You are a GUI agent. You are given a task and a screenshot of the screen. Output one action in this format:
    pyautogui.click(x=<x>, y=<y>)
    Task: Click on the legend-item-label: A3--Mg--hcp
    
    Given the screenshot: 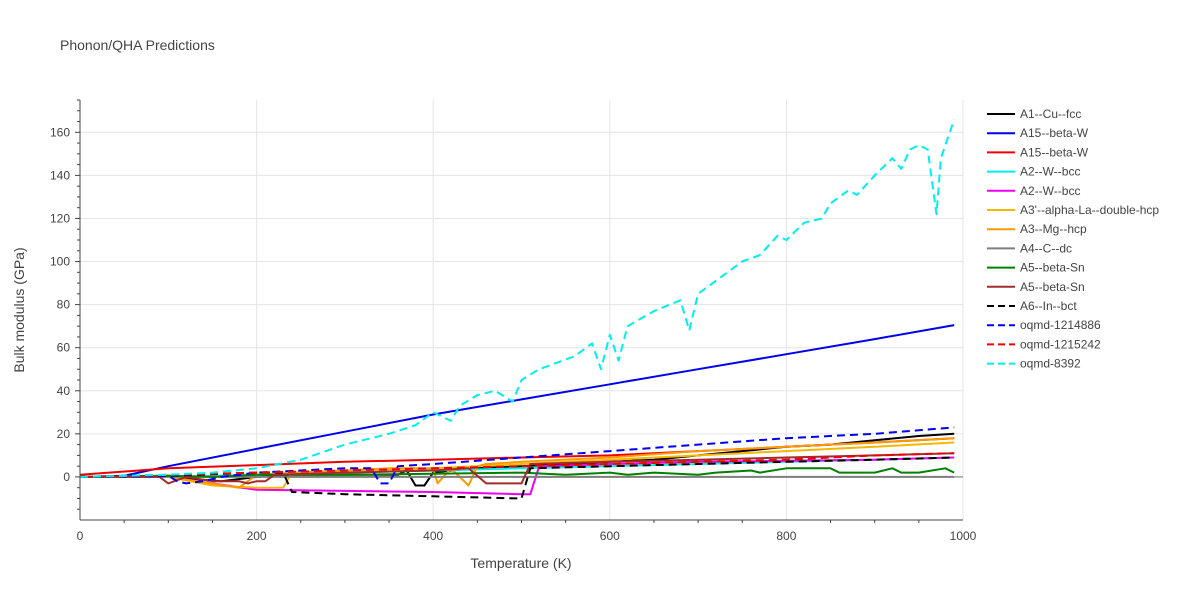 What is the action you would take?
    pyautogui.click(x=1053, y=229)
    